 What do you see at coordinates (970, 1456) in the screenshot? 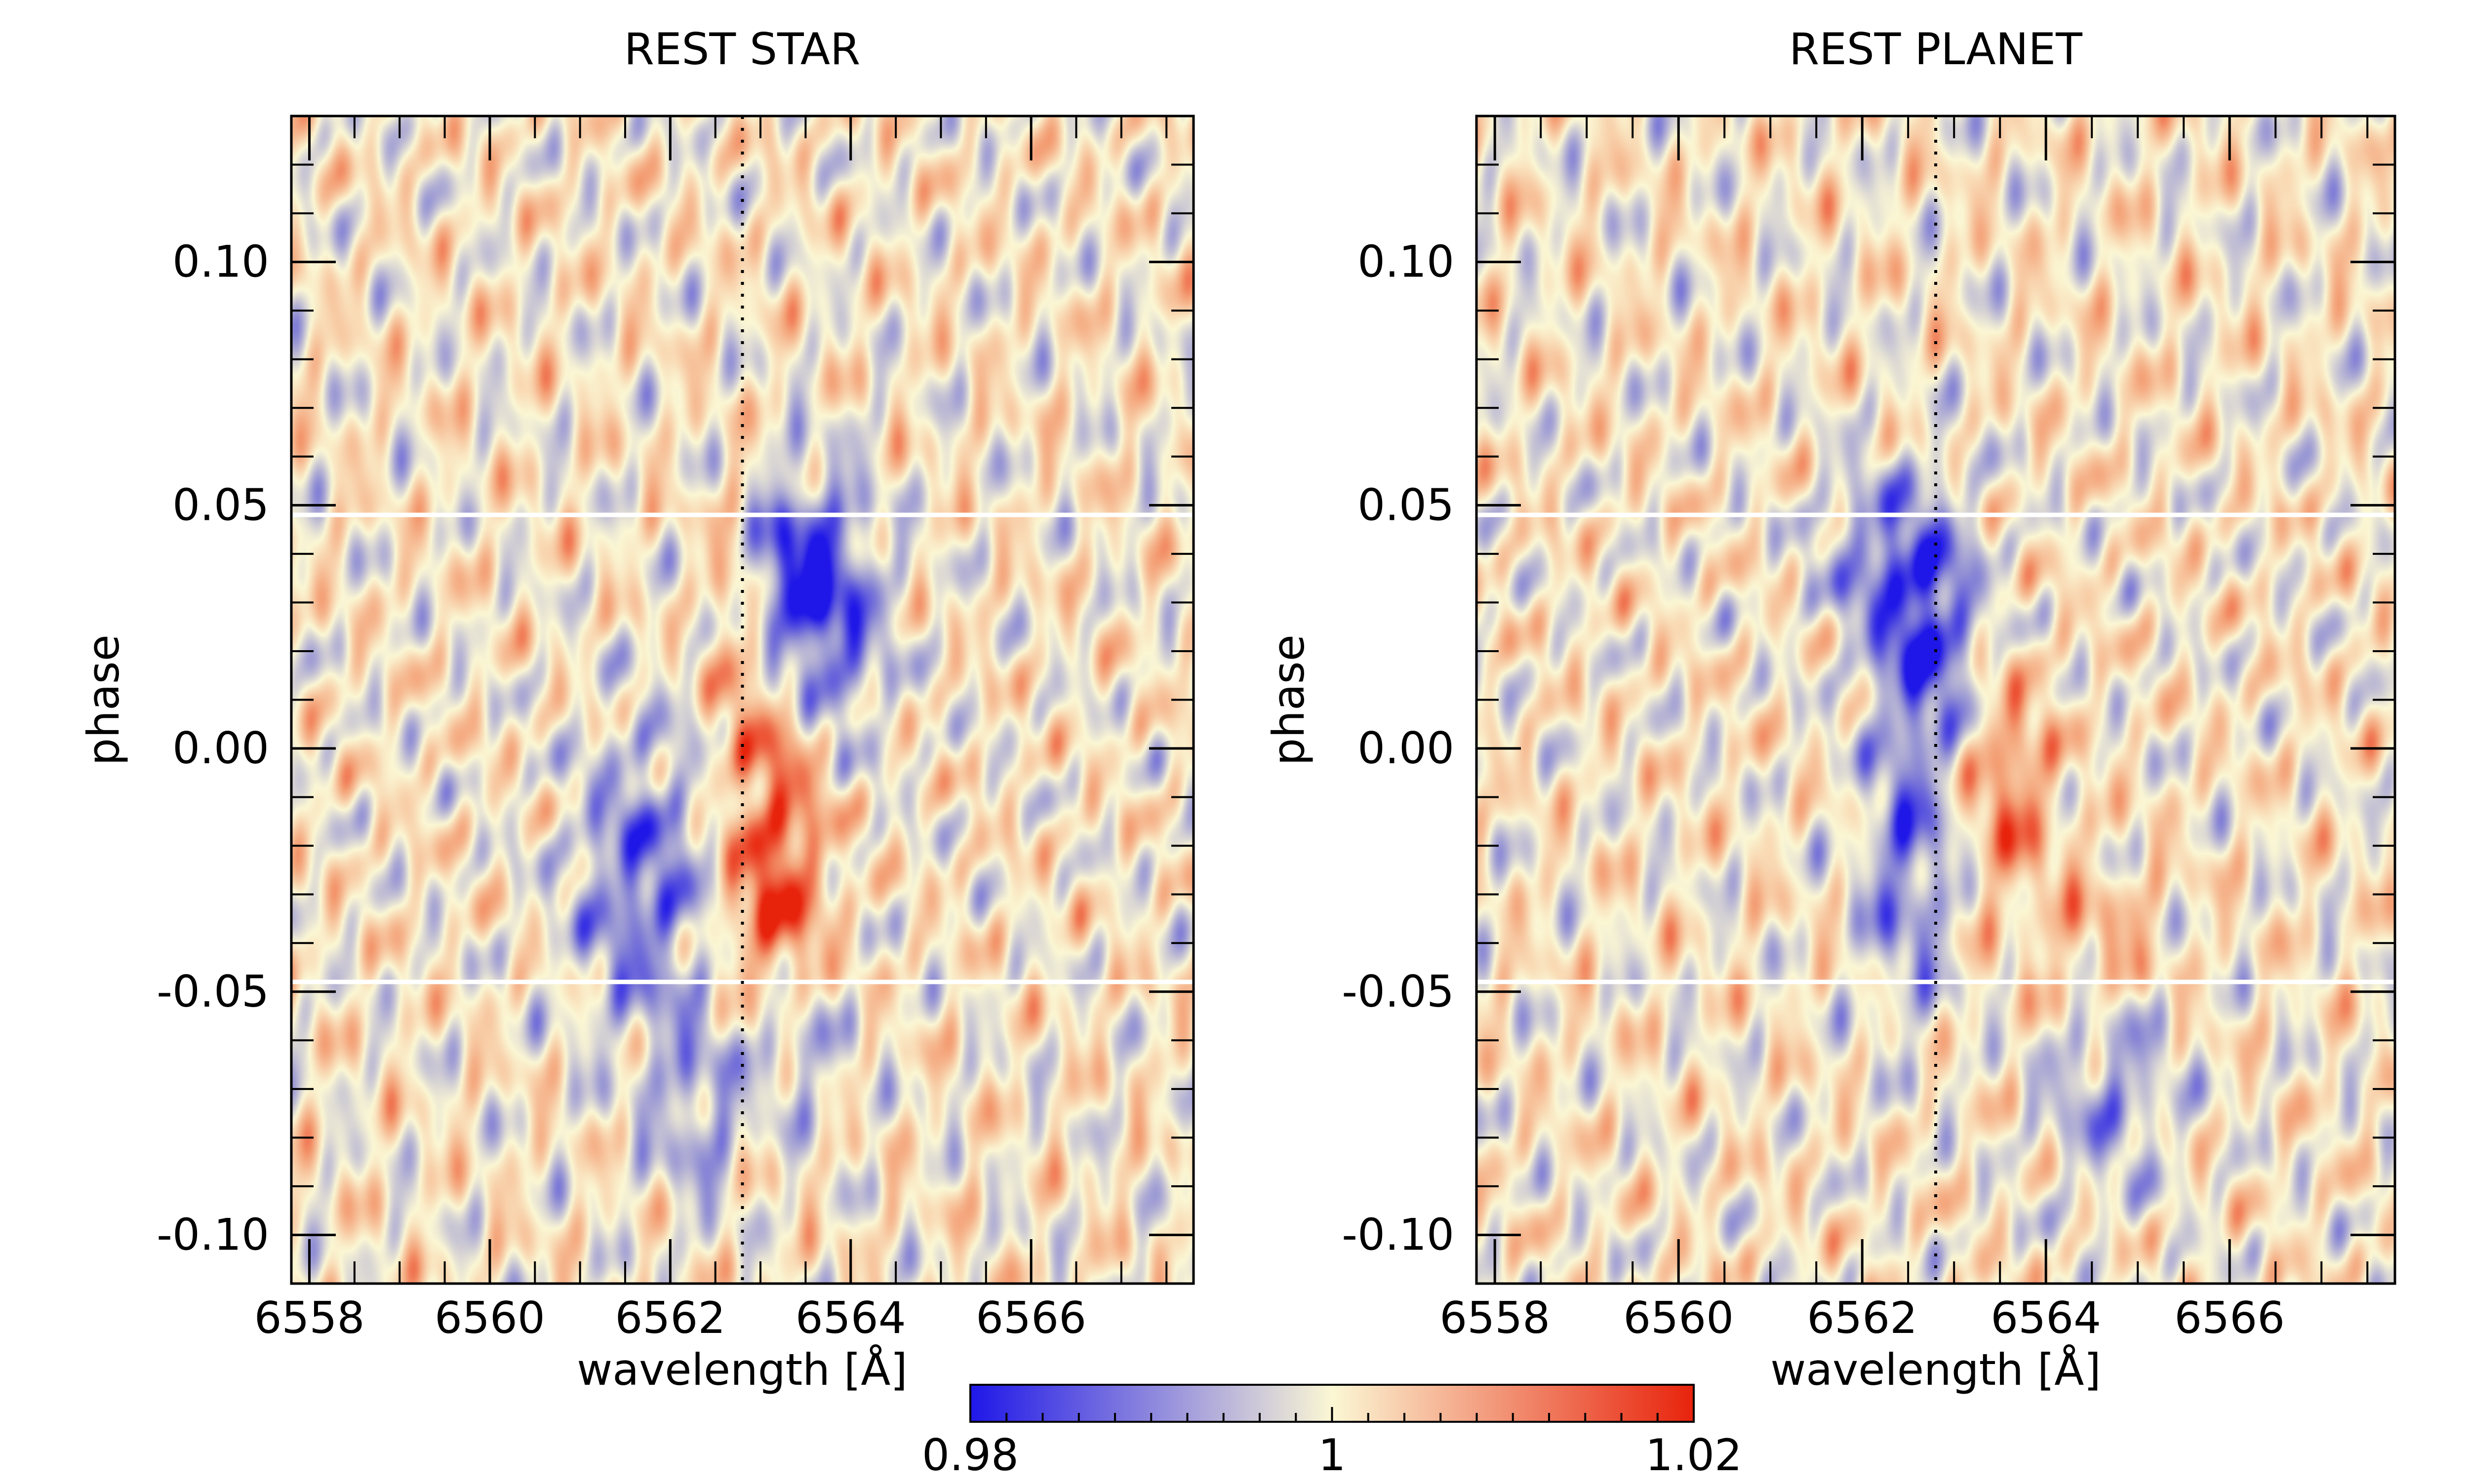
I see `colorbar-tick-label: 0.98` at bounding box center [970, 1456].